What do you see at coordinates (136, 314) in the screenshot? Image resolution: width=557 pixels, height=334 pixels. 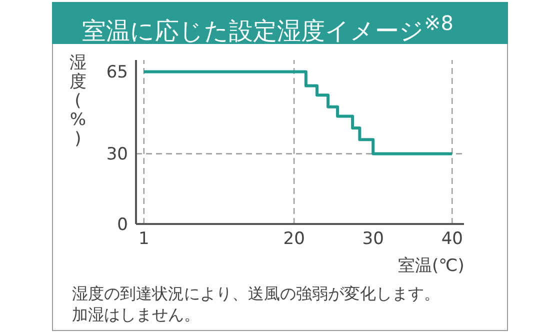 I see `text: 加湿はしません。` at bounding box center [136, 314].